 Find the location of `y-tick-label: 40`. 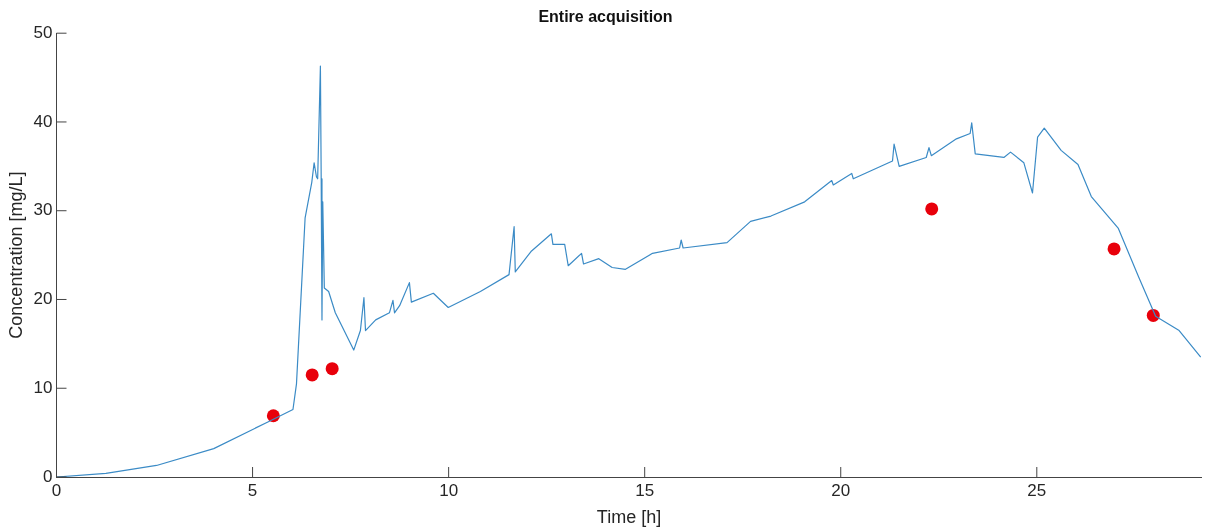

y-tick-label: 40 is located at coordinates (43, 121).